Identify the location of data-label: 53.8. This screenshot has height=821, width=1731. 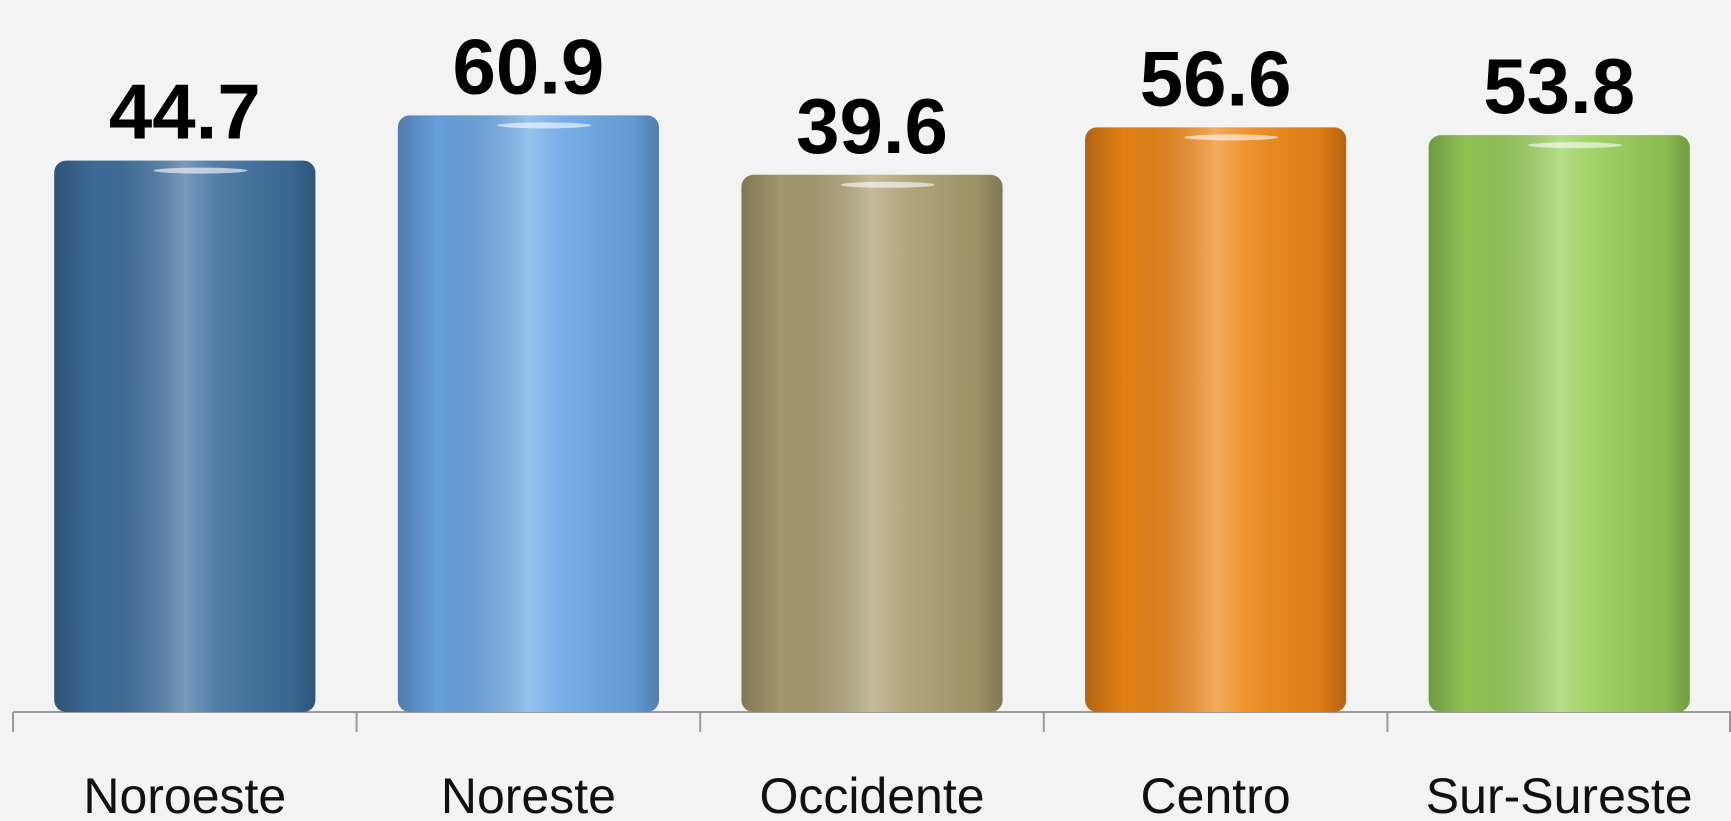
(1559, 86).